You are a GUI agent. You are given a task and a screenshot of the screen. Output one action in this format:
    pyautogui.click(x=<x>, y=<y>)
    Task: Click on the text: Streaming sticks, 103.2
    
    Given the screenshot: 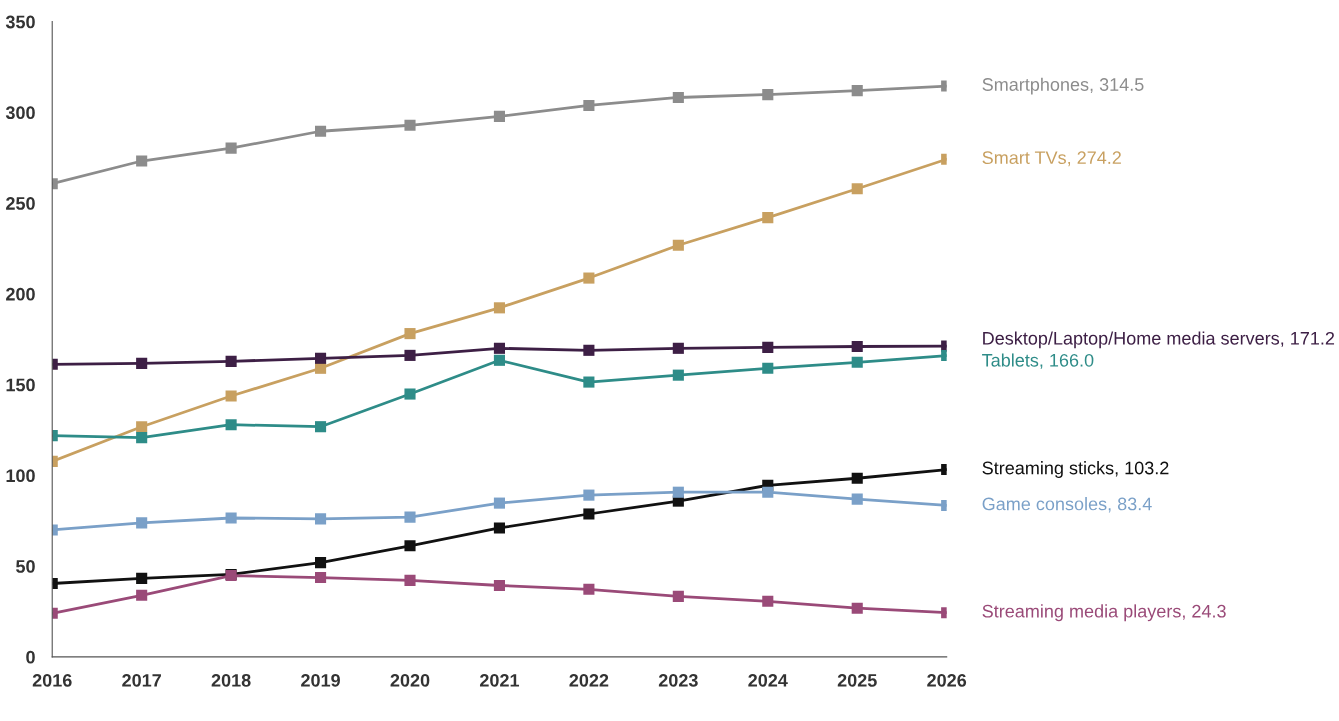 What is the action you would take?
    pyautogui.click(x=1075, y=469)
    